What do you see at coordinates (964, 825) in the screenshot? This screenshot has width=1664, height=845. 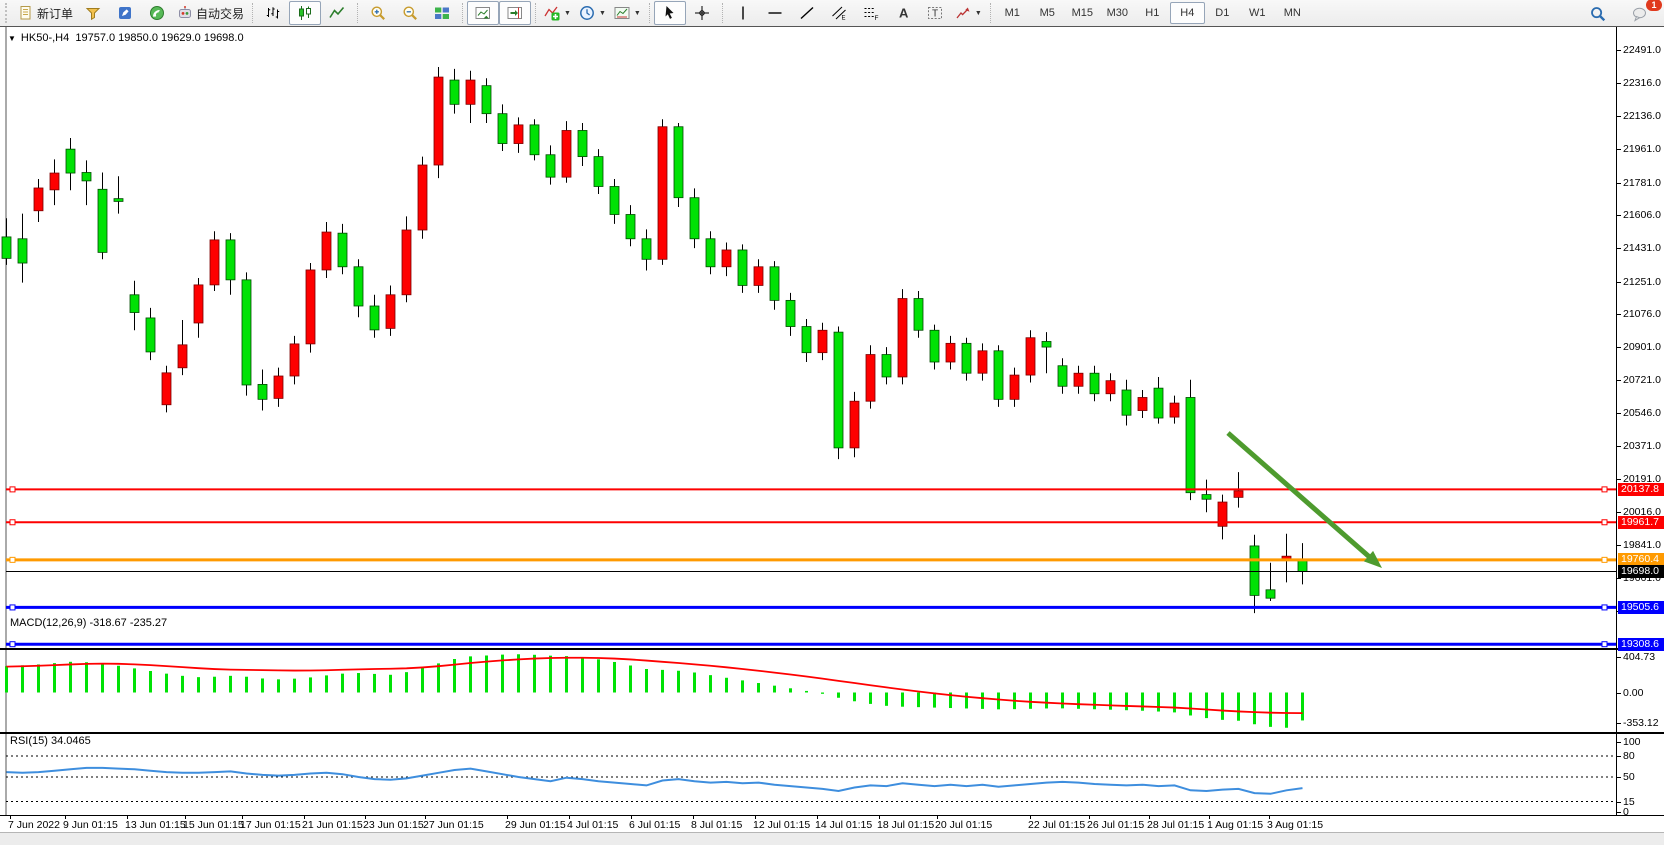 I see `time-axis-label: 20 Jul 01:15` at bounding box center [964, 825].